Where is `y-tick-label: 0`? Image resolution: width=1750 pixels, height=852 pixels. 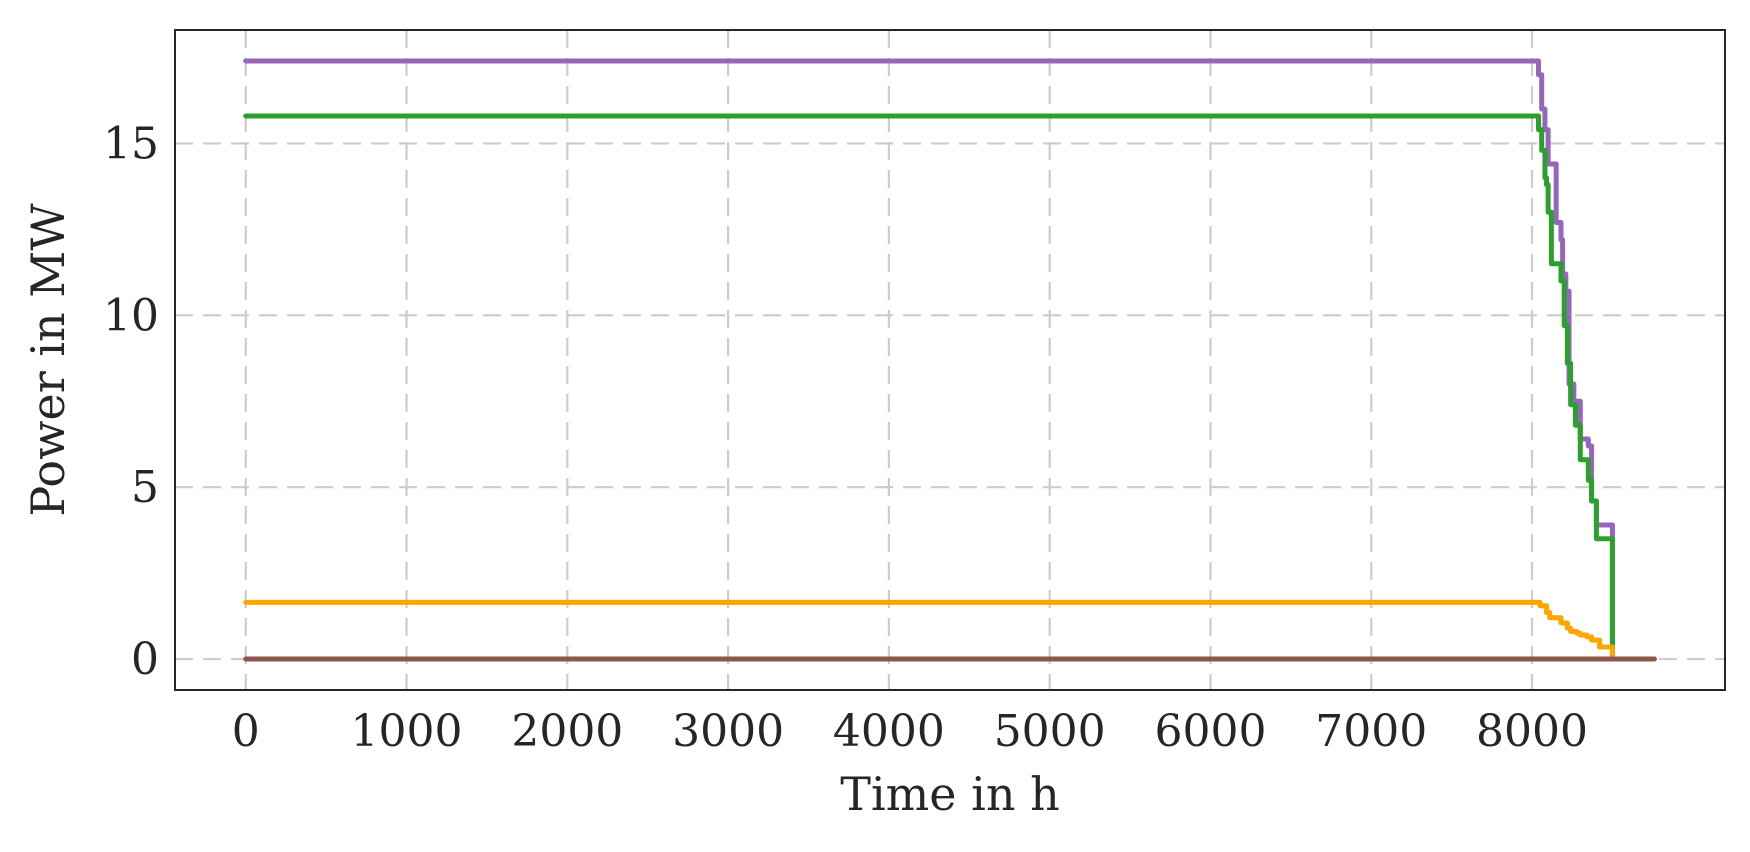 y-tick-label: 0 is located at coordinates (145, 659).